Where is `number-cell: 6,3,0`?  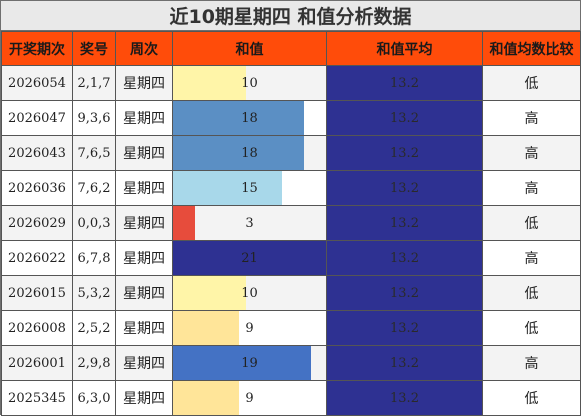 number-cell: 6,3,0 is located at coordinates (94, 398).